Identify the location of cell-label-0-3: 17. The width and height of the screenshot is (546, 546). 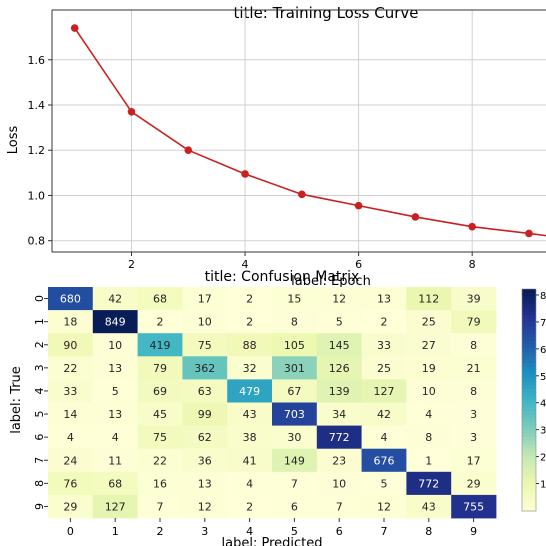
(205, 299).